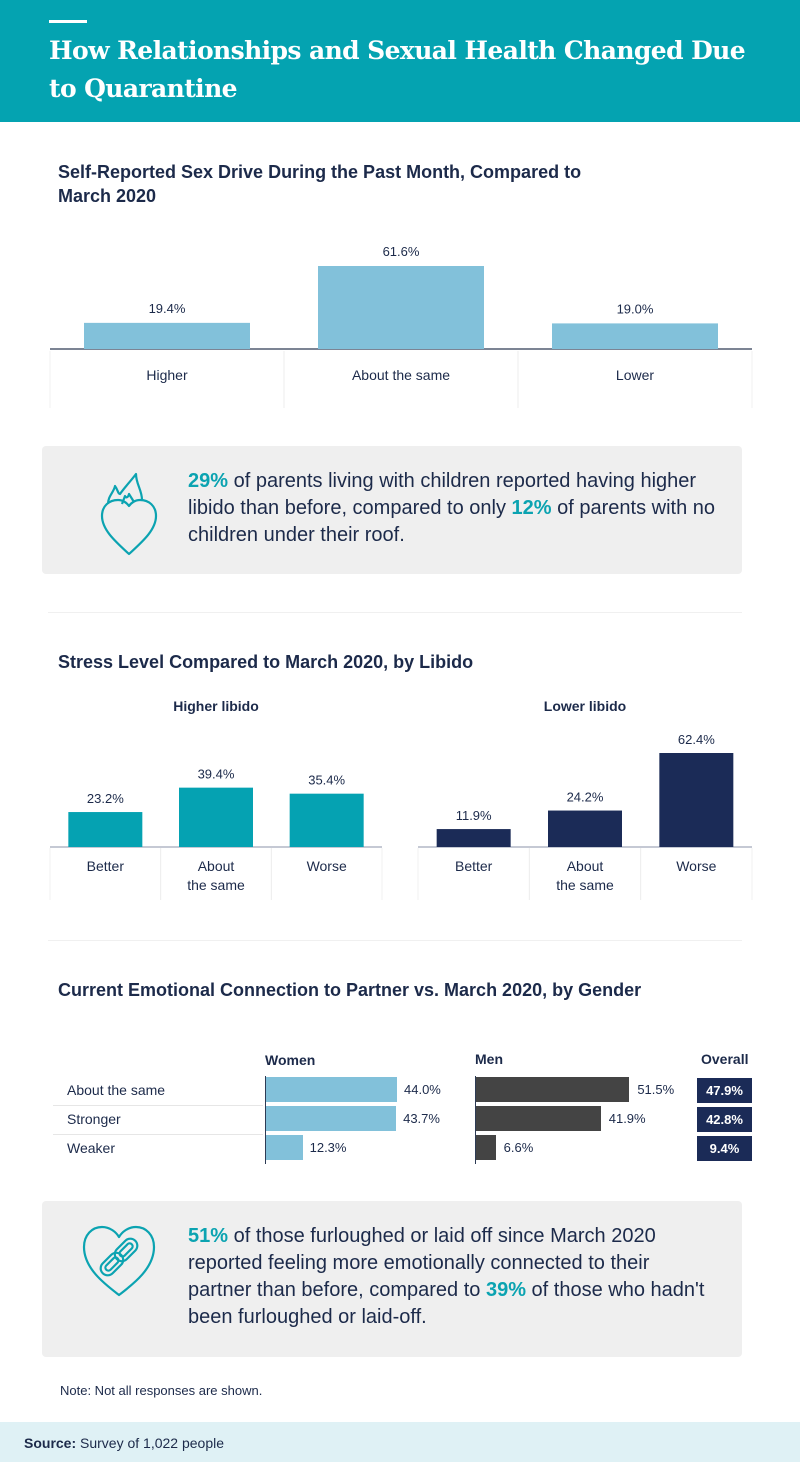 This screenshot has width=800, height=1462. What do you see at coordinates (627, 1118) in the screenshot?
I see `data-label: 41.9%` at bounding box center [627, 1118].